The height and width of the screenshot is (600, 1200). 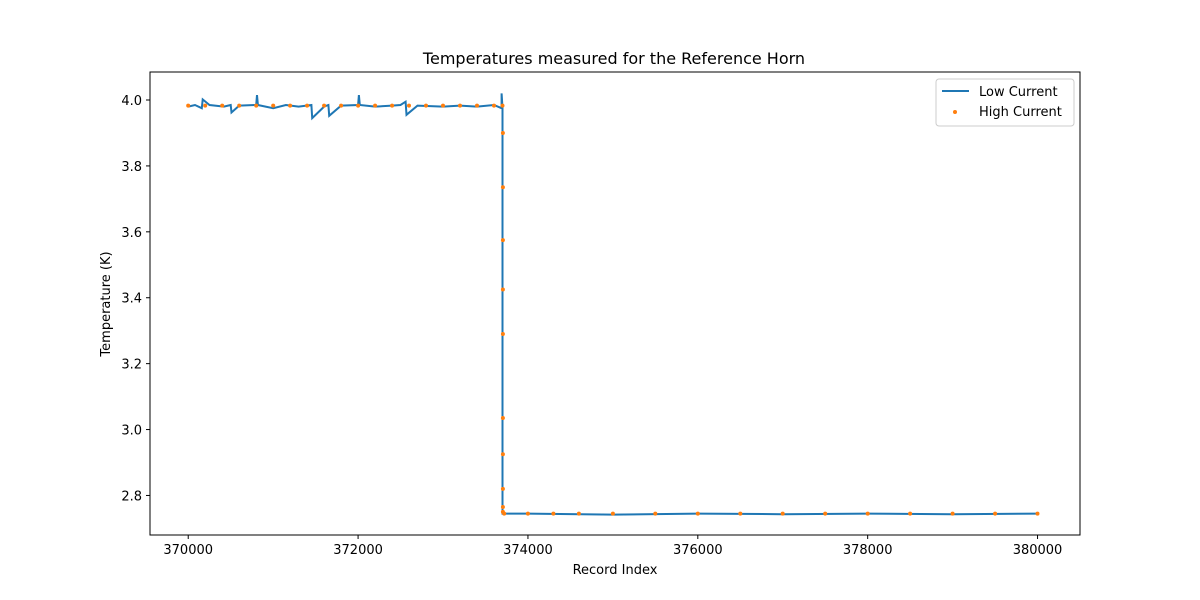 I want to click on legend: Low Current High Current, so click(x=1005, y=102).